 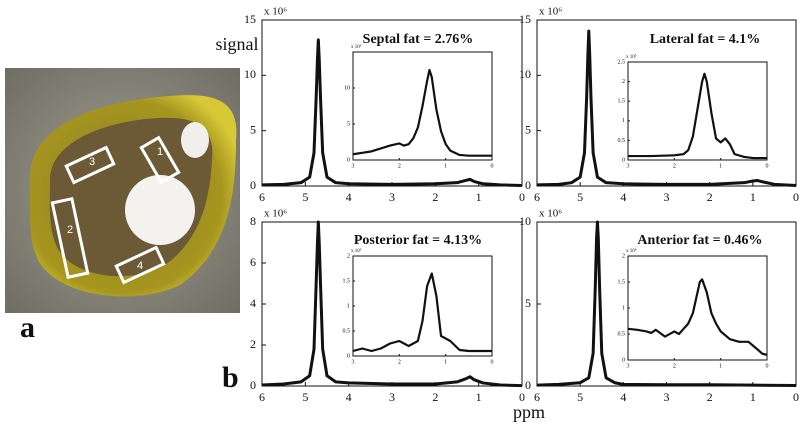 I want to click on roi-label: 4, so click(x=140, y=266).